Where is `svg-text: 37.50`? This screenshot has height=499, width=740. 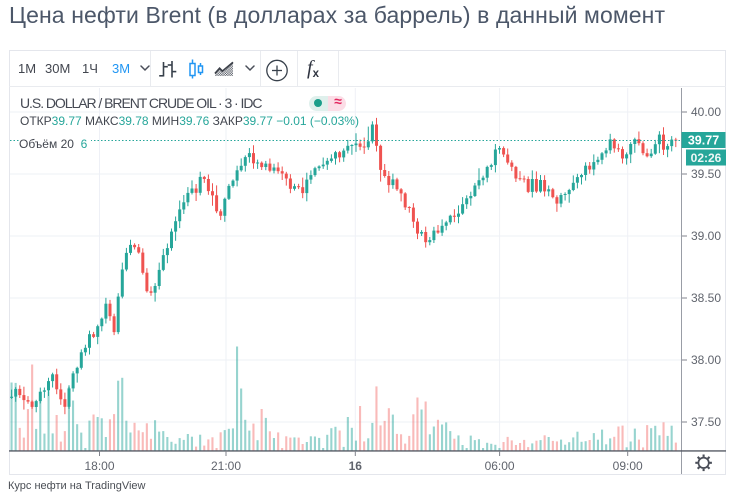
svg-text: 37.50 is located at coordinates (706, 422).